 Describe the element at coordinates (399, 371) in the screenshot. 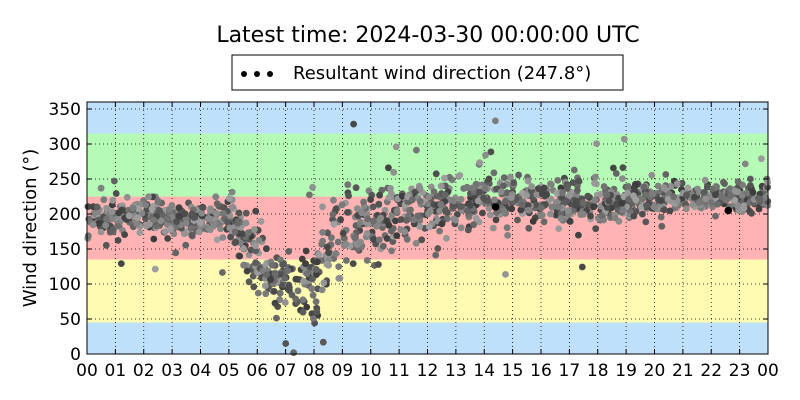

I see `x-tick-label-11: 11` at that location.